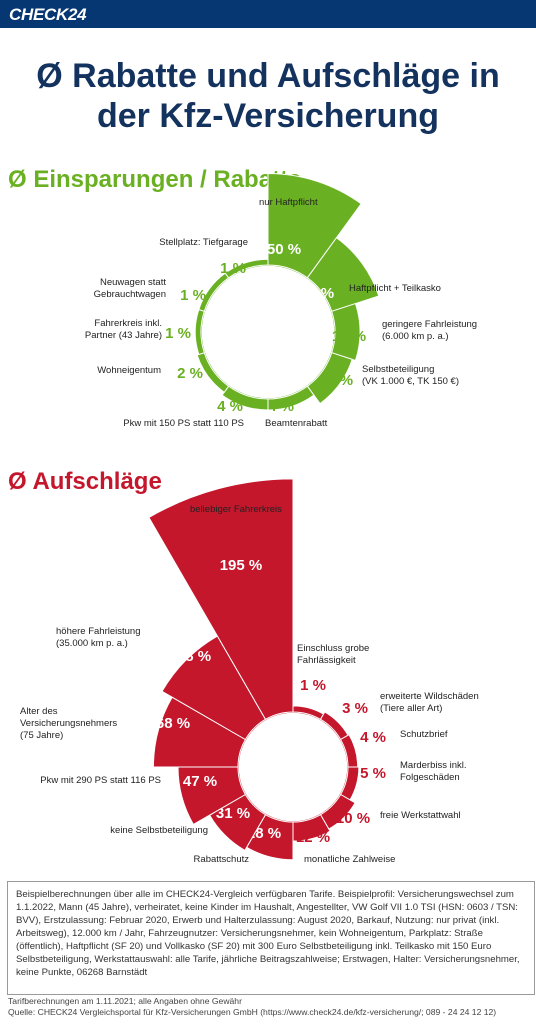 This screenshot has height=1024, width=536. What do you see at coordinates (373, 773) in the screenshot?
I see `surcharge-value-label-3: 5 %` at bounding box center [373, 773].